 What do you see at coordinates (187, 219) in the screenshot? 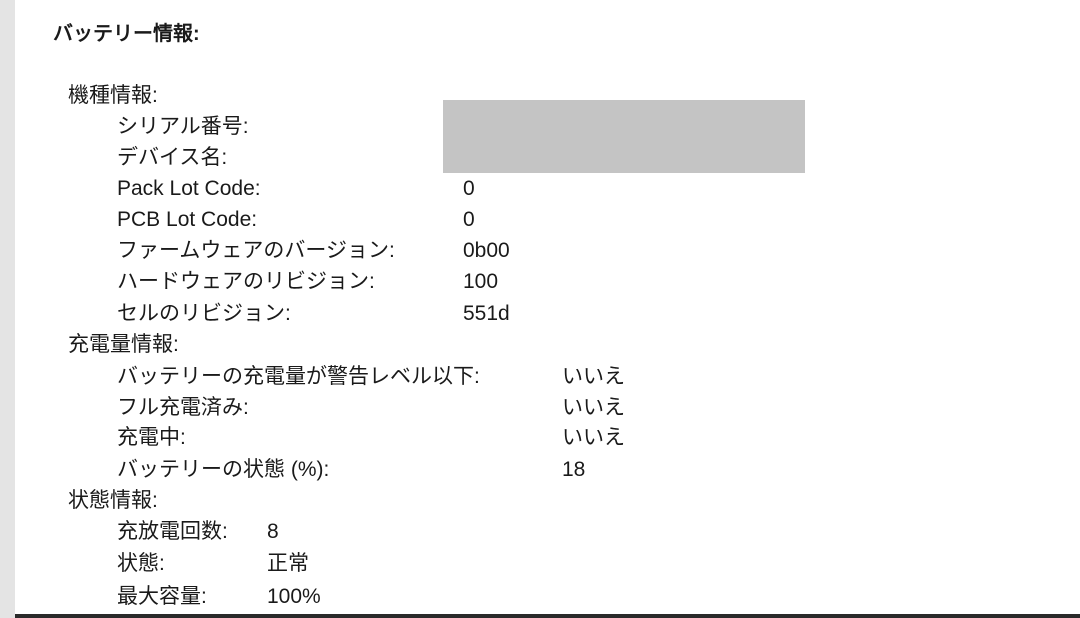
I see `label-pcb-lot: PCB Lot Code:` at bounding box center [187, 219].